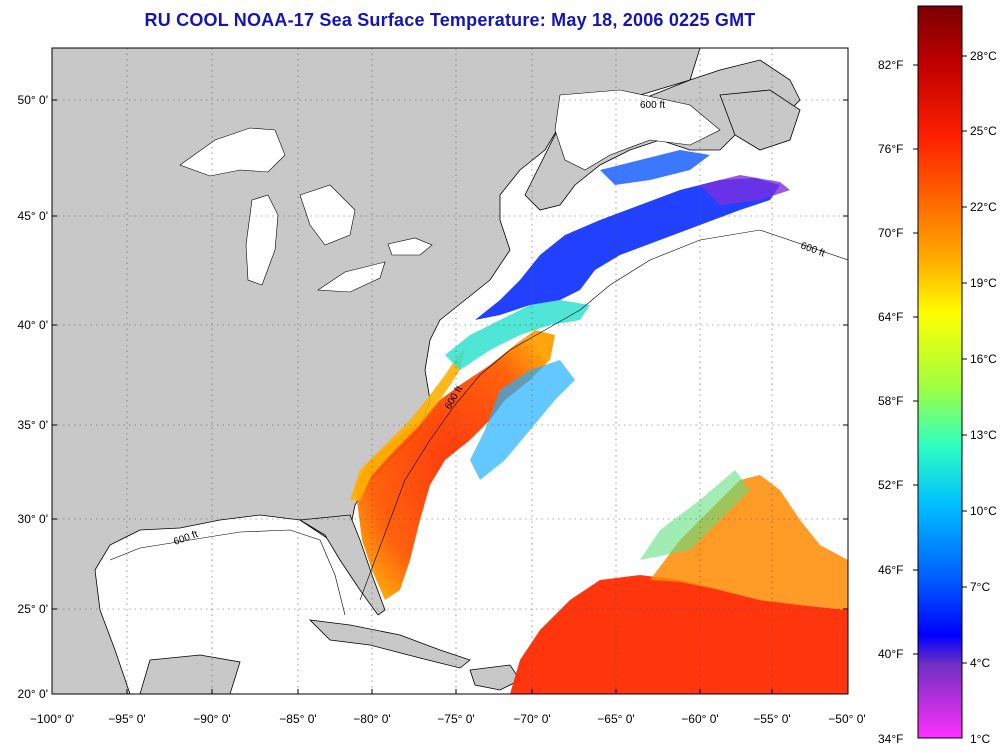 This screenshot has width=1008, height=754. Describe the element at coordinates (232, 152) in the screenshot. I see `lake-superior` at that location.